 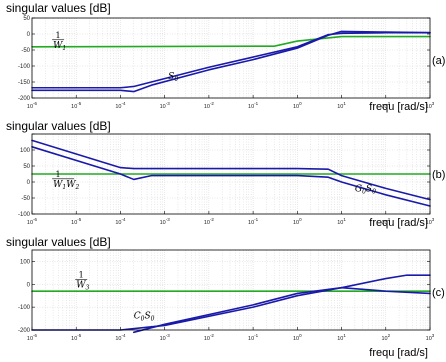 What do you see at coordinates (365, 190) in the screenshot?
I see `curve-annotation: G0S0` at bounding box center [365, 190].